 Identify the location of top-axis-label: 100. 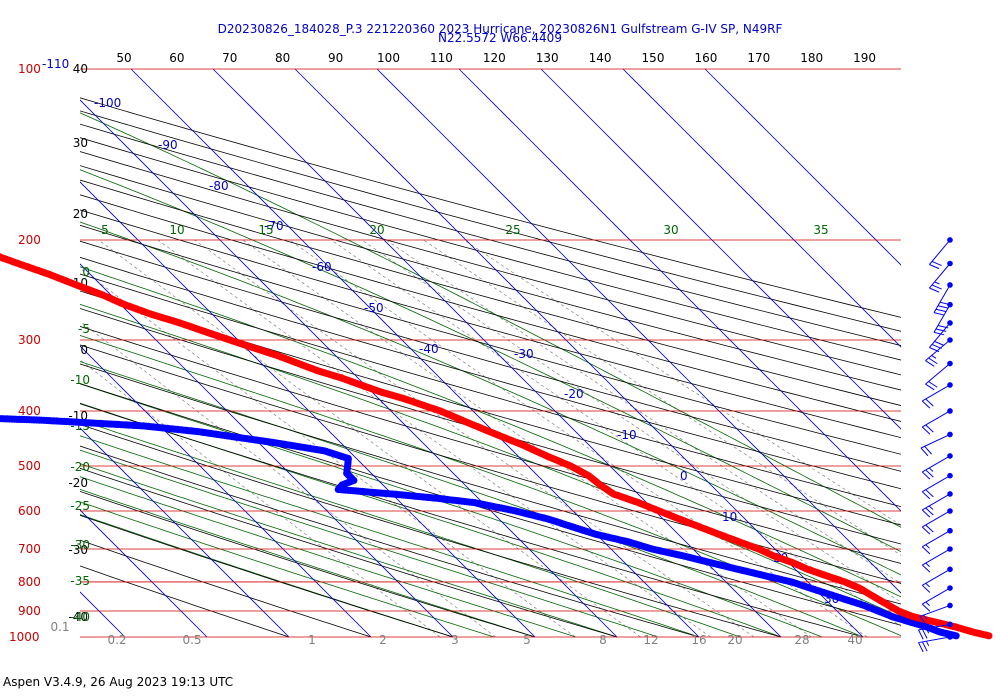
(388, 58).